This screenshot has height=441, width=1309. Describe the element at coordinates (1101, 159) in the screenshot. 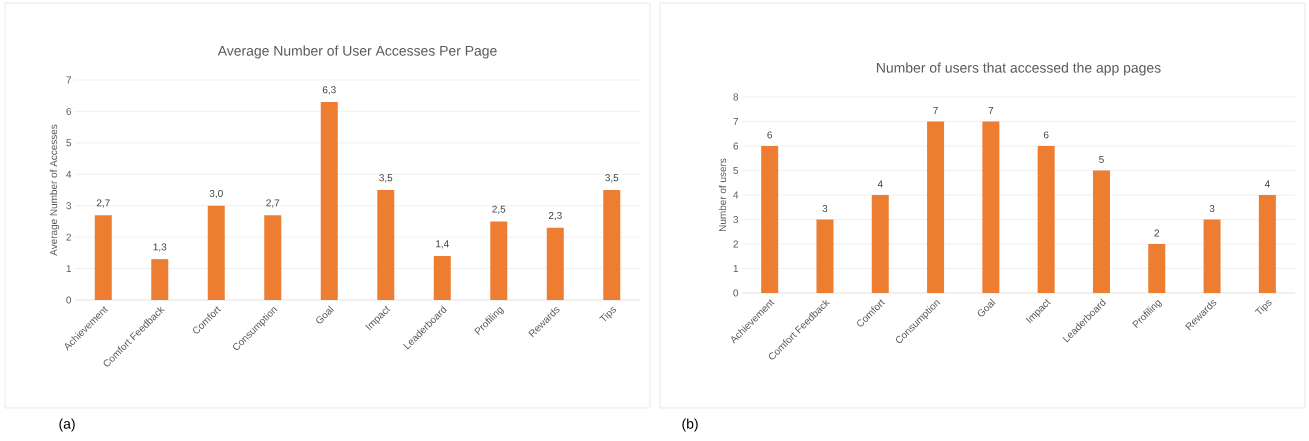

I see `data-label: 5` at that location.